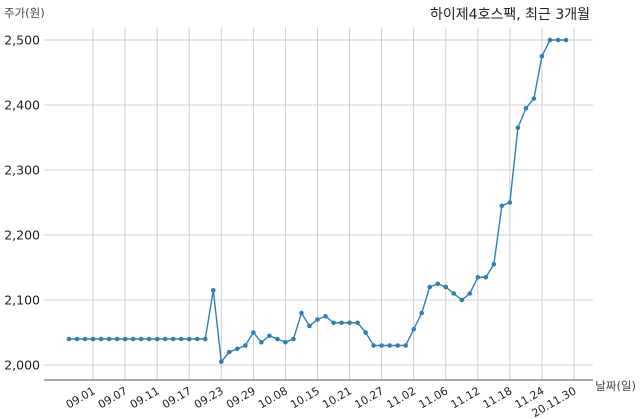  I want to click on x-tick-label: 09.23, so click(209, 397).